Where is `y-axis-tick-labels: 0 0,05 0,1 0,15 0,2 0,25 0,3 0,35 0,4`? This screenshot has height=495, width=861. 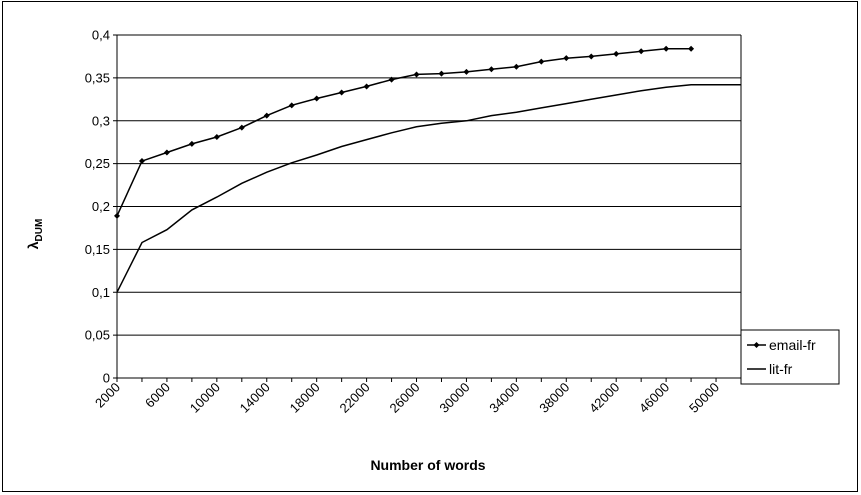
y-axis-tick-labels: 0 0,05 0,1 0,15 0,2 0,25 0,3 0,35 0,4 is located at coordinates (97, 207).